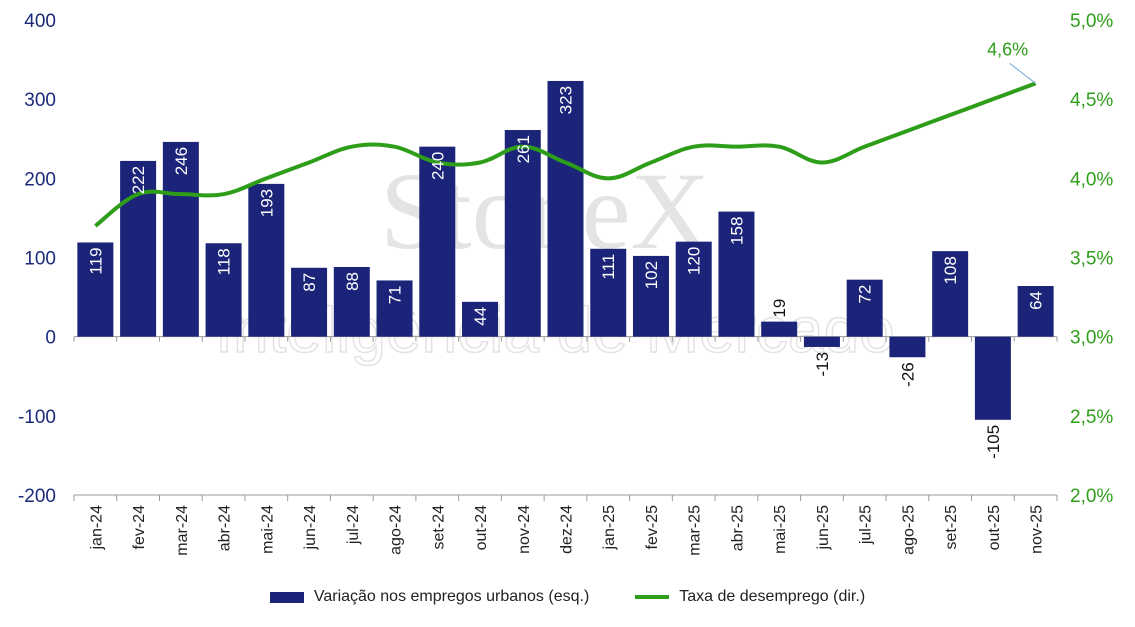 This screenshot has height=627, width=1135. What do you see at coordinates (481, 527) in the screenshot?
I see `x-tick-label: out-24` at bounding box center [481, 527].